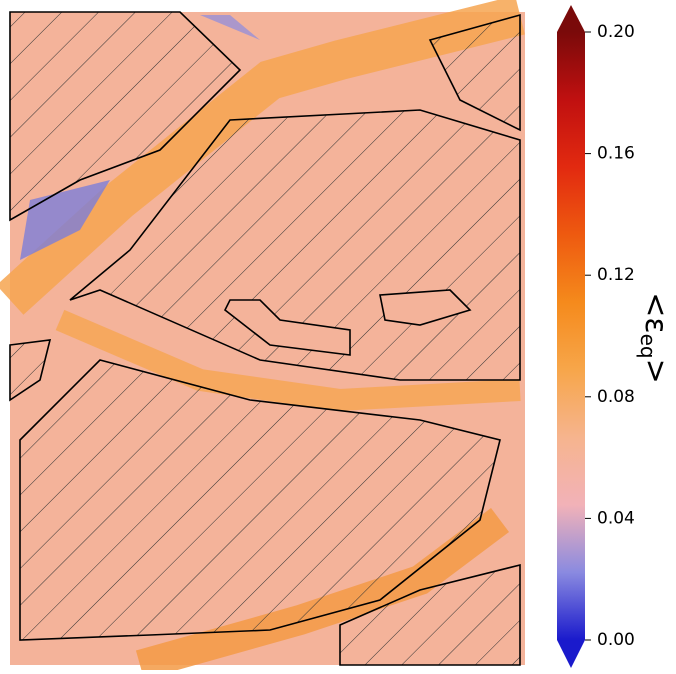 The image size is (676, 674). What do you see at coordinates (596, 336) in the screenshot?
I see `colorbar: 0.00 0.04 0.08 0.12 0.16 0.20` at bounding box center [596, 336].